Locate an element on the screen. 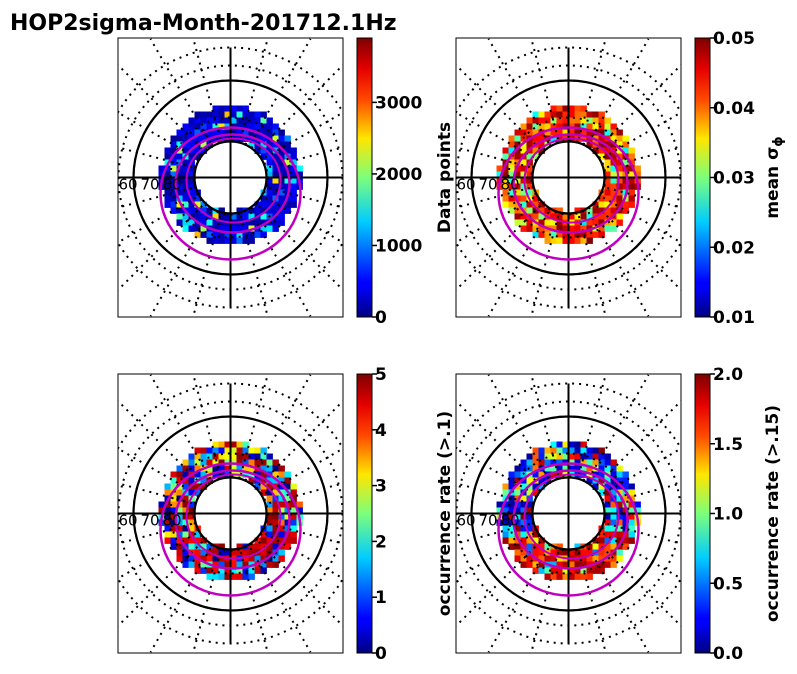 The height and width of the screenshot is (674, 797). colorbar-label: Data points is located at coordinates (445, 177).